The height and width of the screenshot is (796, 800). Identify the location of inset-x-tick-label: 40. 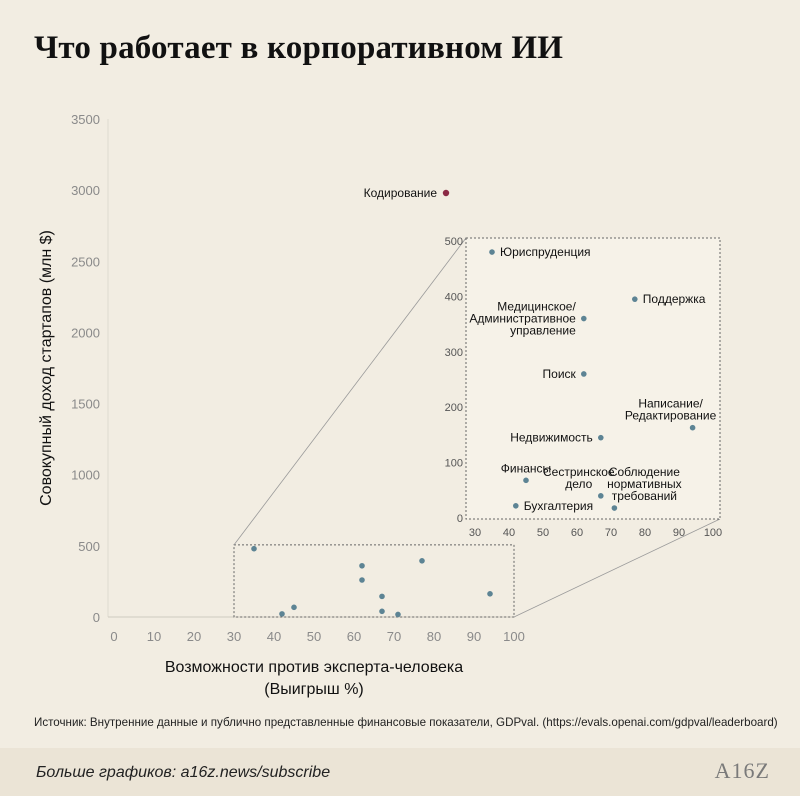
(509, 533).